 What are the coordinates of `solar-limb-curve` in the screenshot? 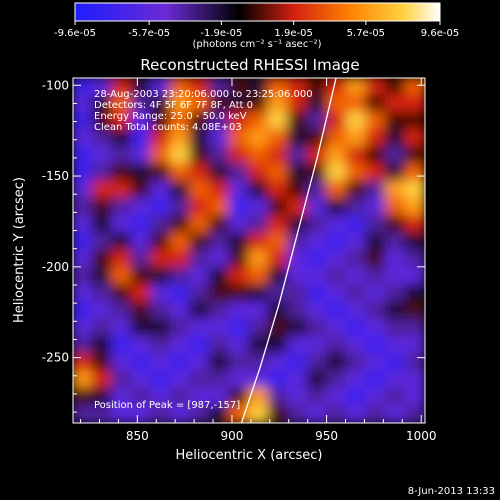 It's located at (288, 250).